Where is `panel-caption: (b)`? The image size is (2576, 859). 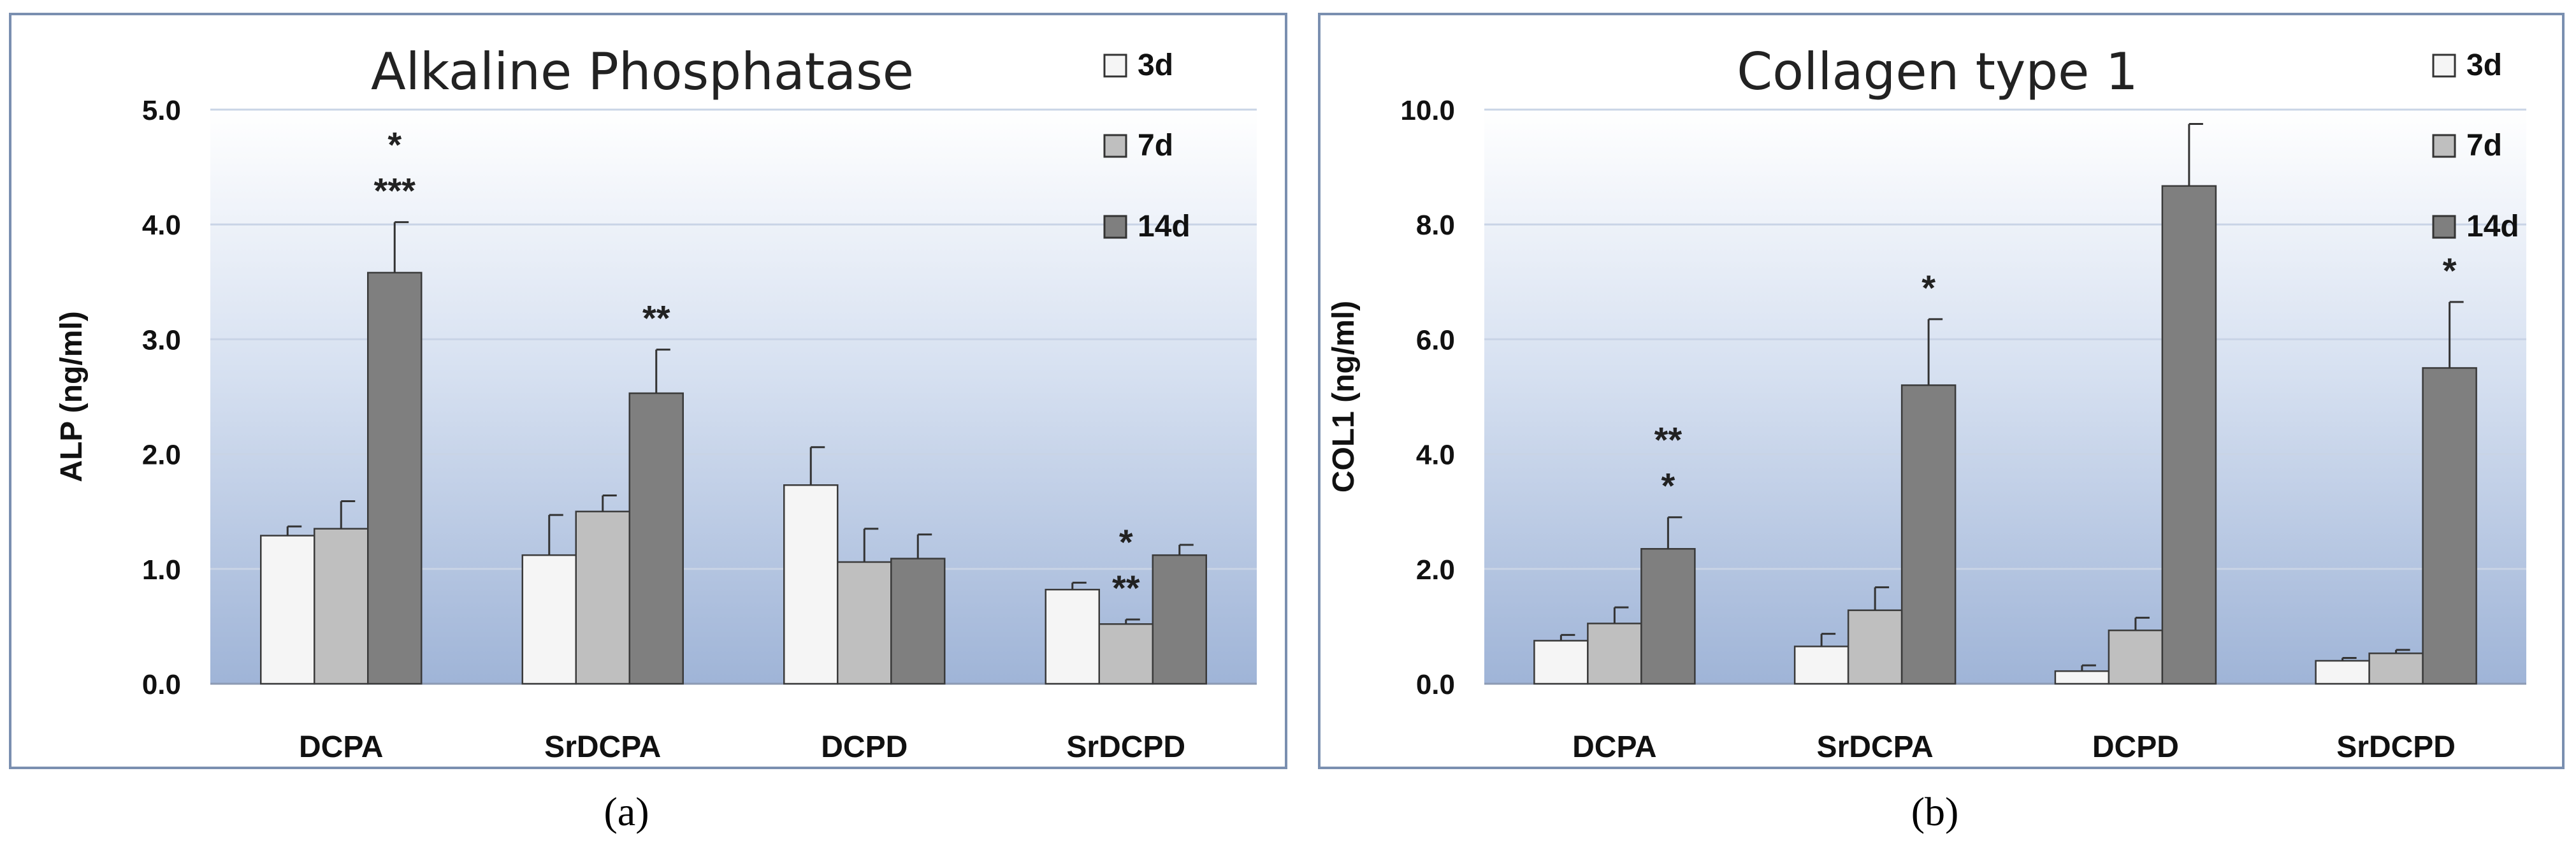
panel-caption: (b) is located at coordinates (1935, 811).